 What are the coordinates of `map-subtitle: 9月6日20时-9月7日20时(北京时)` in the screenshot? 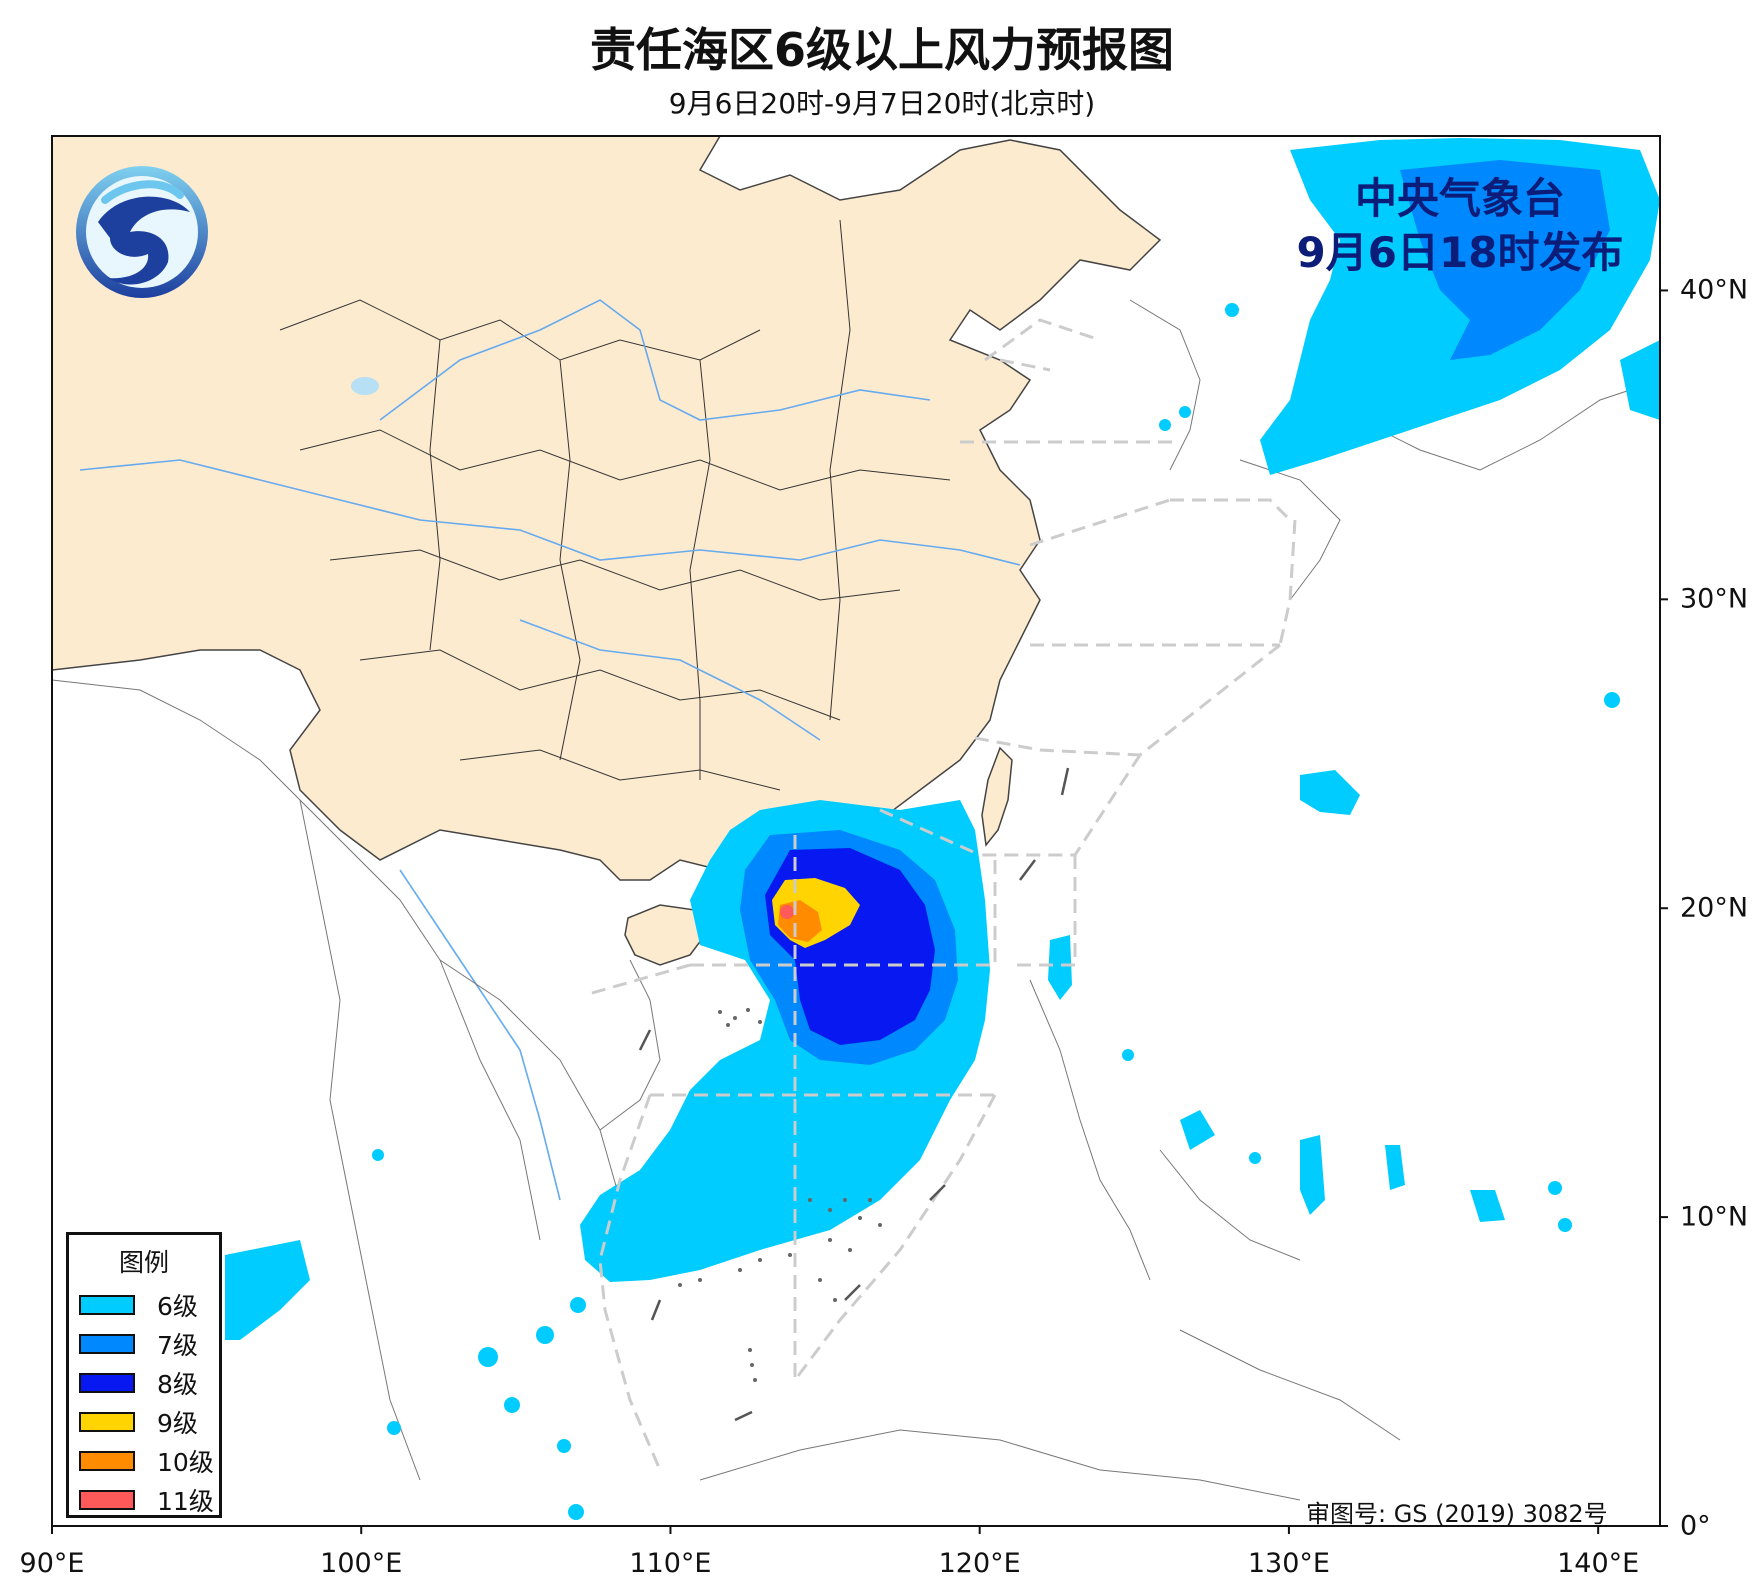 It's located at (882, 103).